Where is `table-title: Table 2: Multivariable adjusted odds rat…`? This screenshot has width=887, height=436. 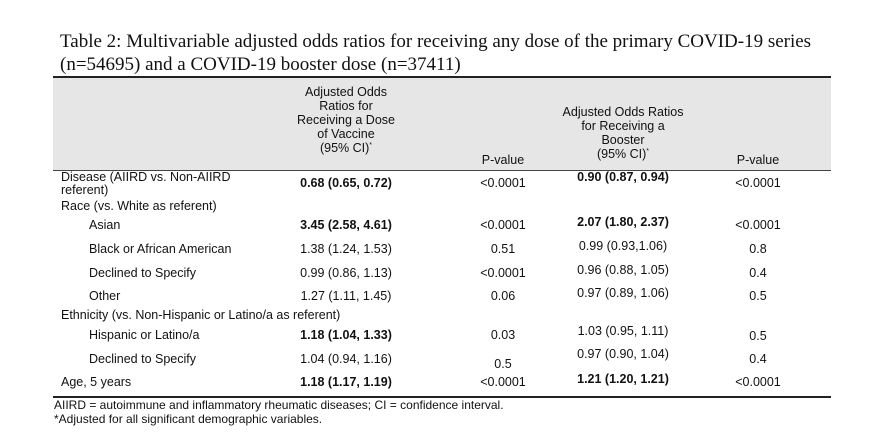 table-title: Table 2: Multivariable adjusted odds rat… is located at coordinates (436, 53).